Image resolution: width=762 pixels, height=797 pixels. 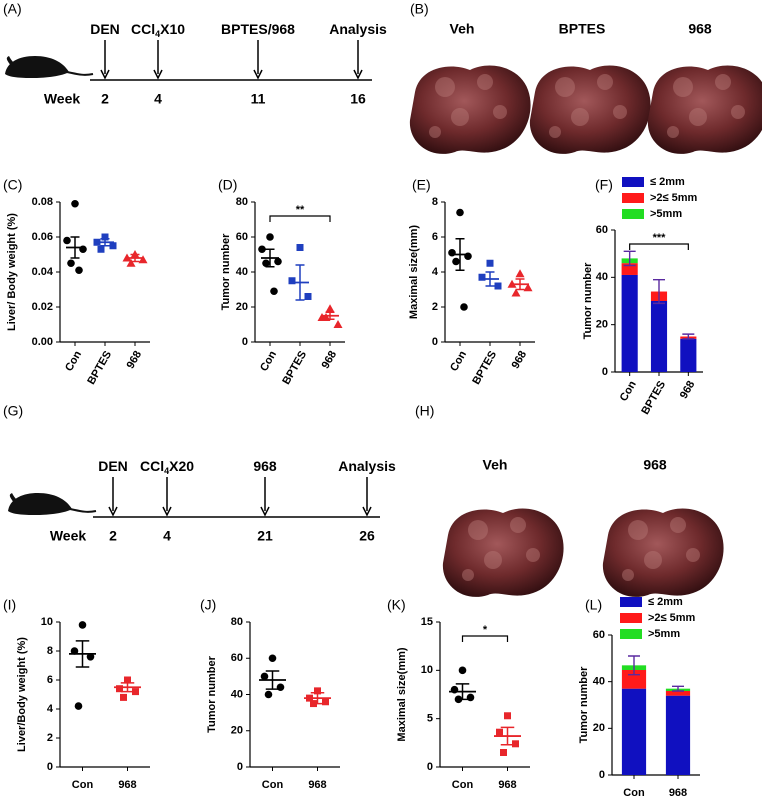 I want to click on significance-label: *, so click(x=485, y=630).